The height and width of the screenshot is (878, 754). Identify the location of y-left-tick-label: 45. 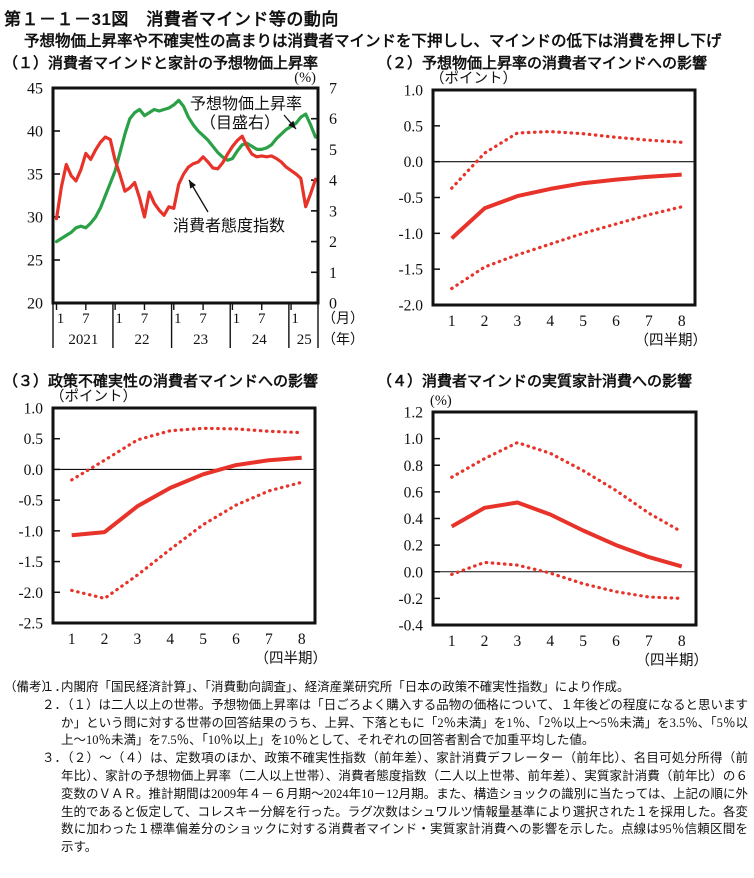
(35, 89).